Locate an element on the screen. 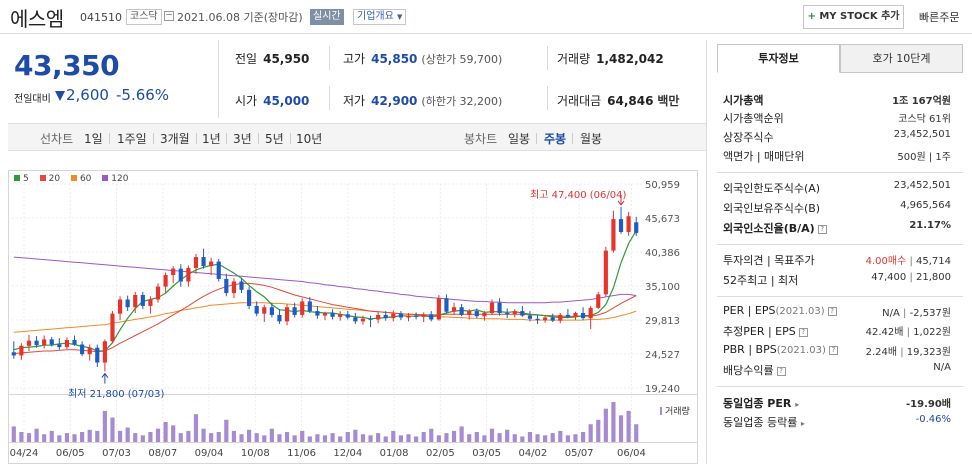 The width and height of the screenshot is (972, 464). candle-weekly: 주봉 is located at coordinates (555, 139).